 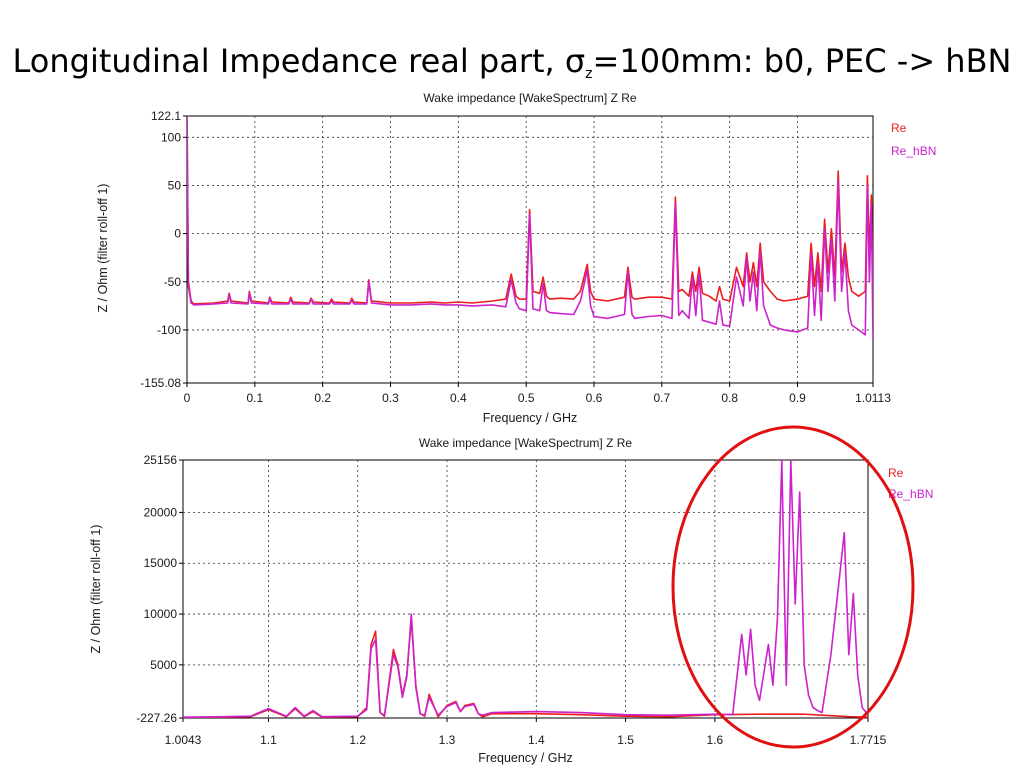 What do you see at coordinates (163, 665) in the screenshot?
I see `y-tick-label: 5000` at bounding box center [163, 665].